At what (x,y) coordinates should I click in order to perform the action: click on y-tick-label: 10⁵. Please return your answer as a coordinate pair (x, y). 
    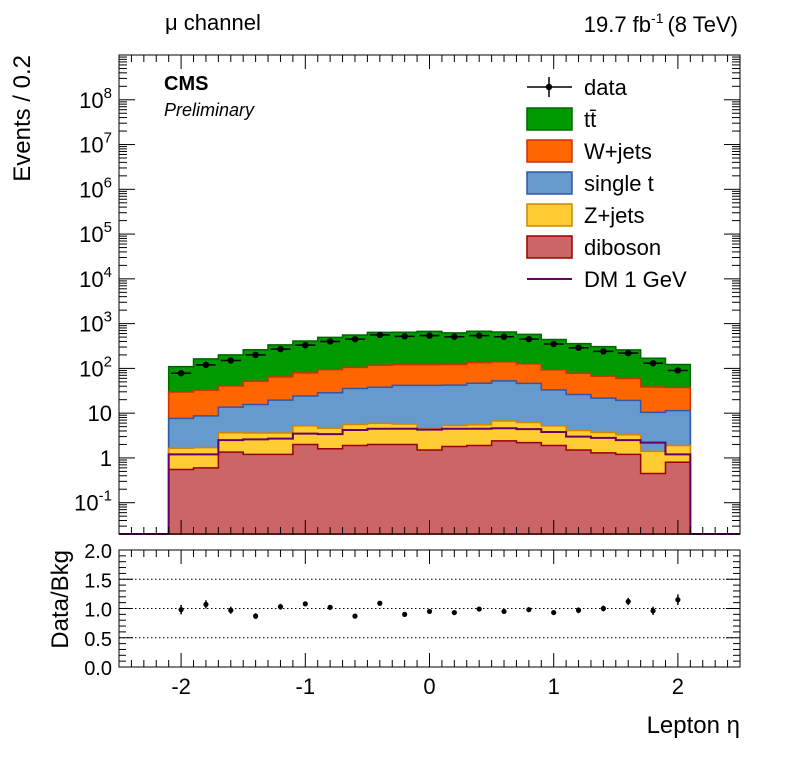
    Looking at the image, I should click on (95, 233).